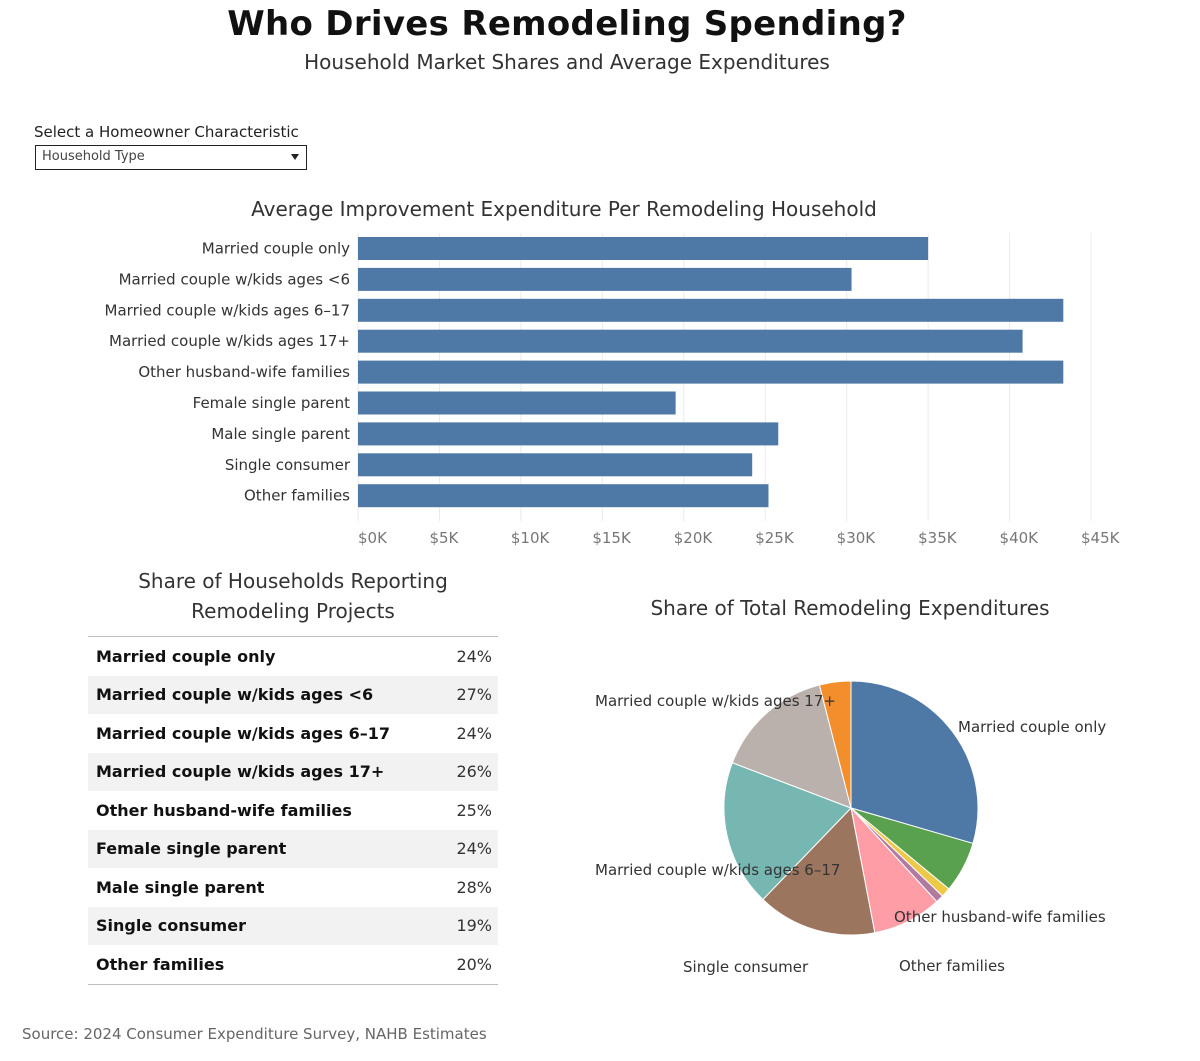  What do you see at coordinates (171, 157) in the screenshot?
I see `household-characteristic-dropdown: Household Type` at bounding box center [171, 157].